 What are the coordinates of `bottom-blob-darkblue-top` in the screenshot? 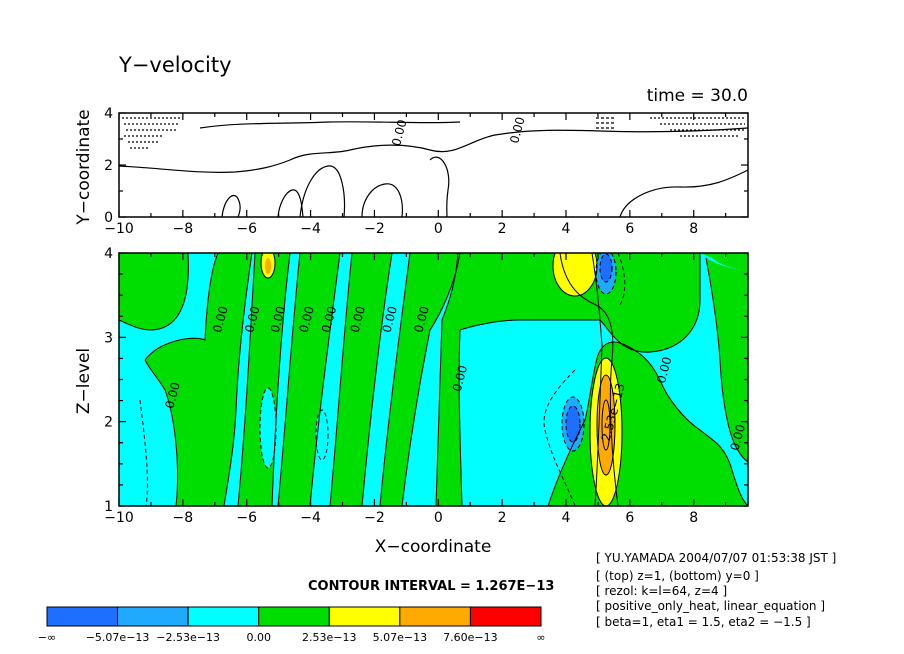 It's located at (606, 268).